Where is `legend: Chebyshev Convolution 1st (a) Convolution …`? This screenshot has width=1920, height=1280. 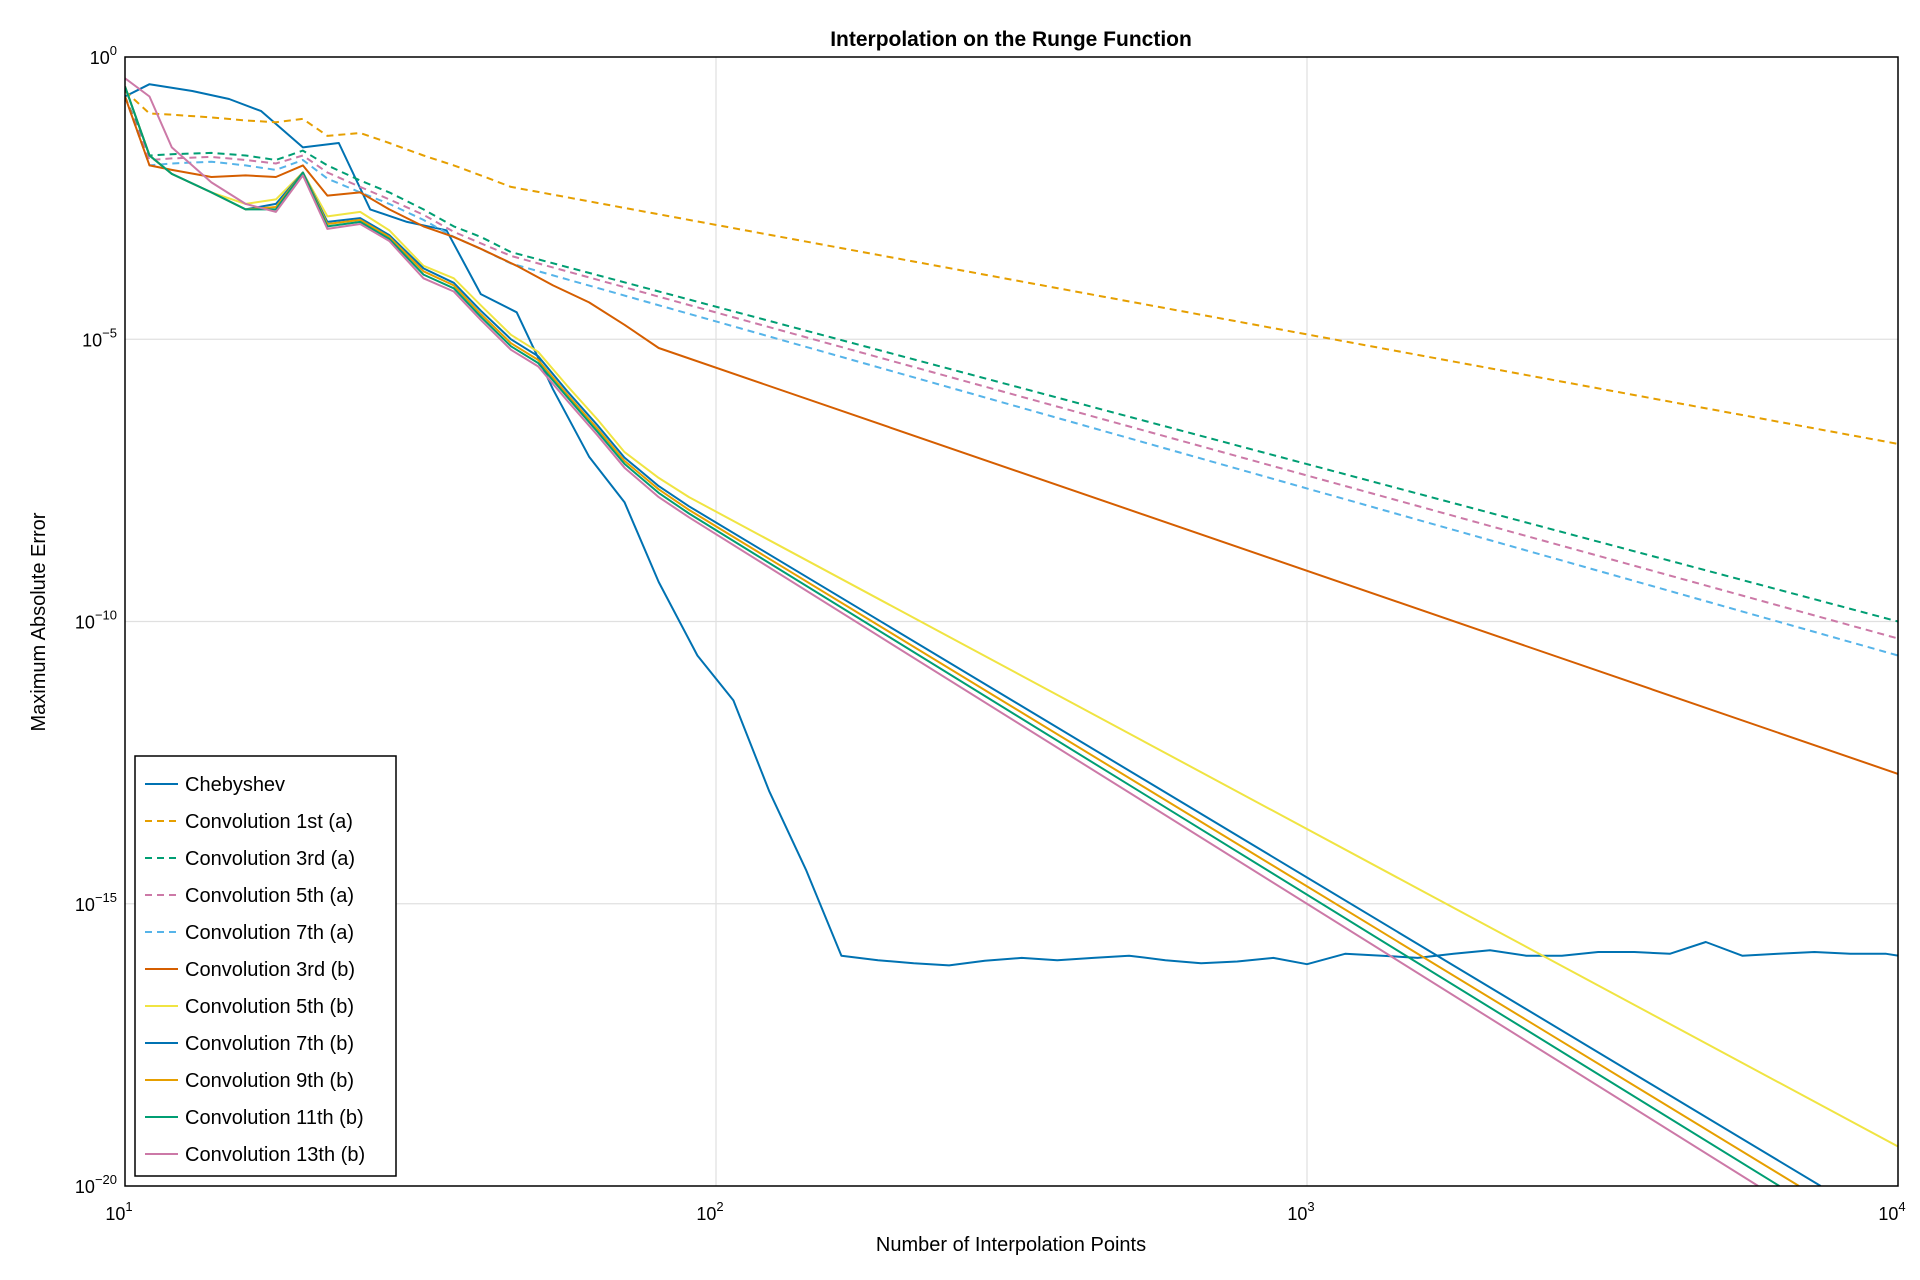
legend: Chebyshev Convolution 1st (a) Convolution … is located at coordinates (265, 966).